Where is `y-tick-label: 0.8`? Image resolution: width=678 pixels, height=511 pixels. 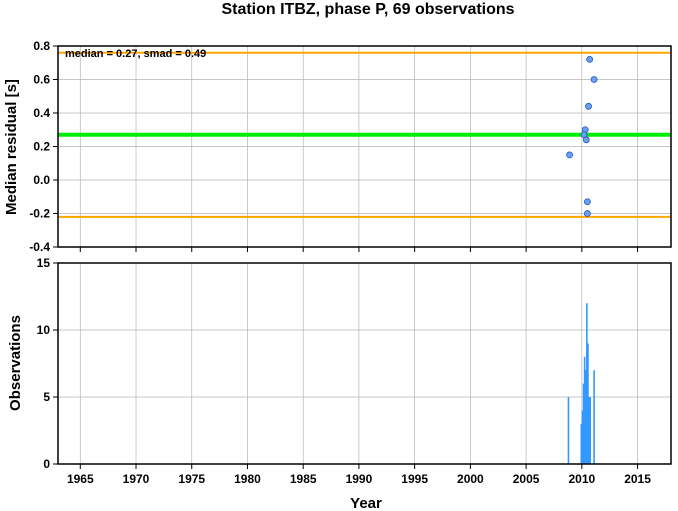
y-tick-label: 0.8 is located at coordinates (41, 46).